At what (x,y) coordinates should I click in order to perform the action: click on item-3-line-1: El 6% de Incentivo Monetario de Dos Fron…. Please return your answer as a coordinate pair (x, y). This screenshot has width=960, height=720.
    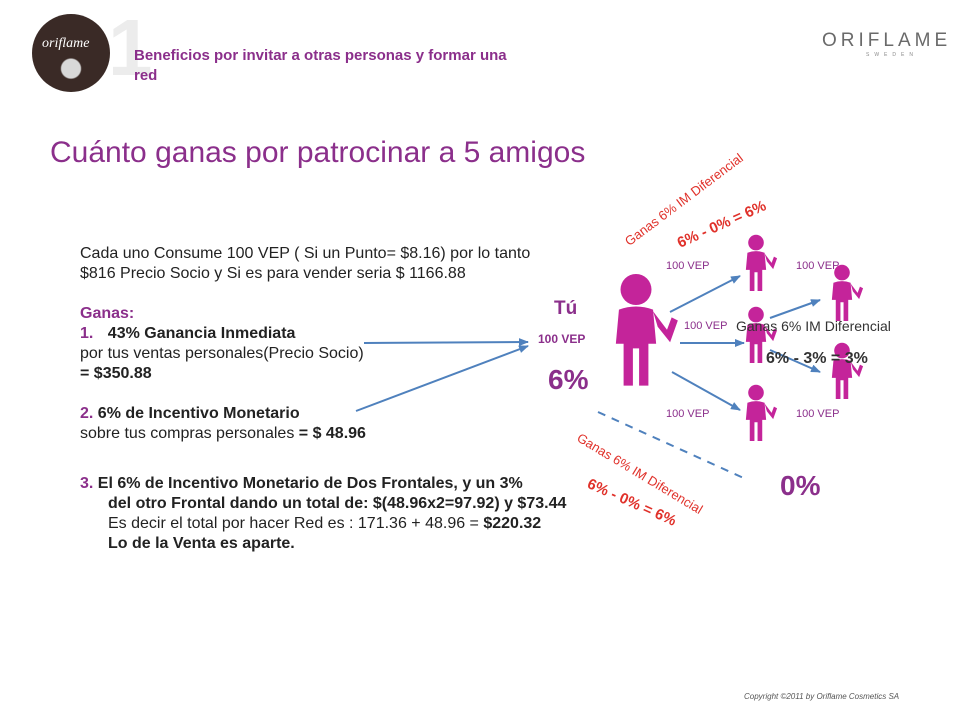
    Looking at the image, I should click on (310, 483).